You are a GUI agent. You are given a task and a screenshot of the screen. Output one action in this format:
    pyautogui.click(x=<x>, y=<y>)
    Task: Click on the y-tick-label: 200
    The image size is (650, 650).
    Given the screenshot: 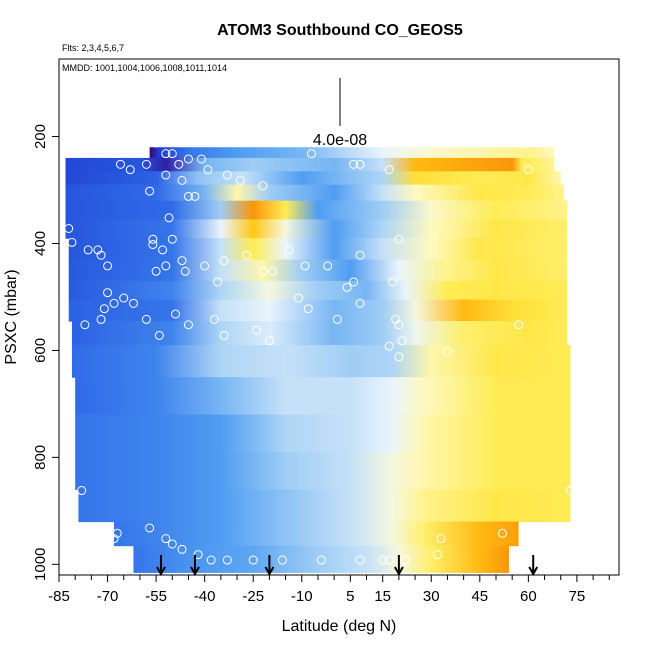 What is the action you would take?
    pyautogui.click(x=40, y=136)
    